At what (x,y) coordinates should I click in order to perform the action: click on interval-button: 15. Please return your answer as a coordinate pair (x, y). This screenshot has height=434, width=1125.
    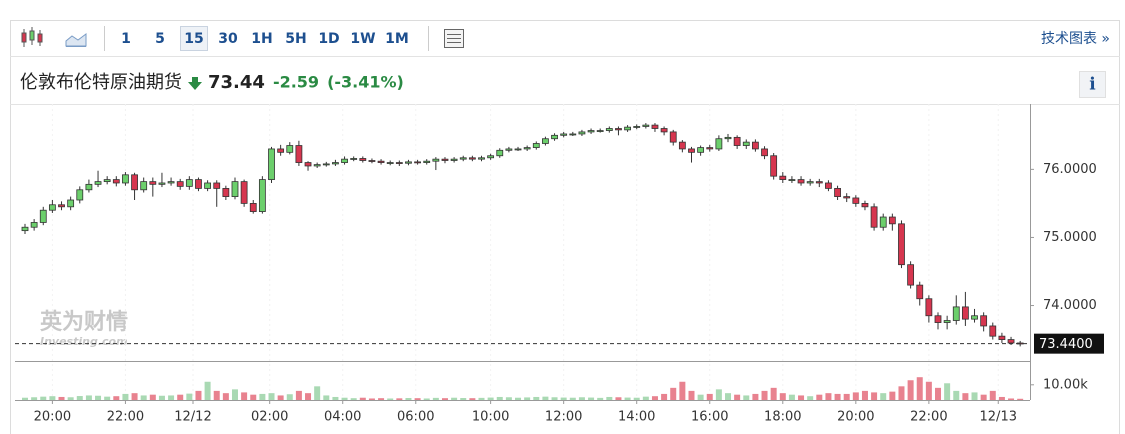
    Looking at the image, I should click on (193, 39).